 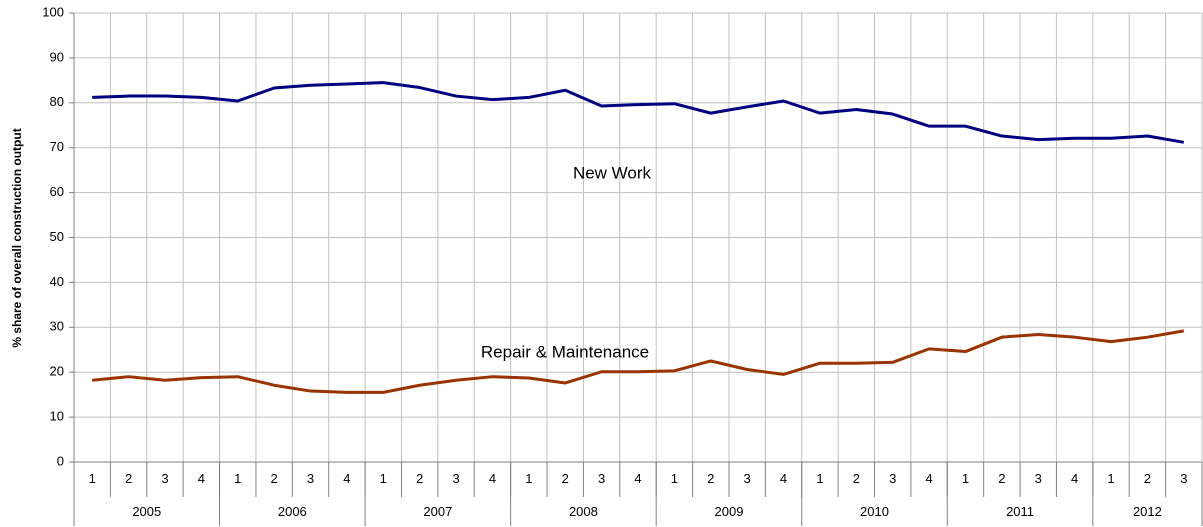 I want to click on x-group-label: 2008, so click(x=583, y=511).